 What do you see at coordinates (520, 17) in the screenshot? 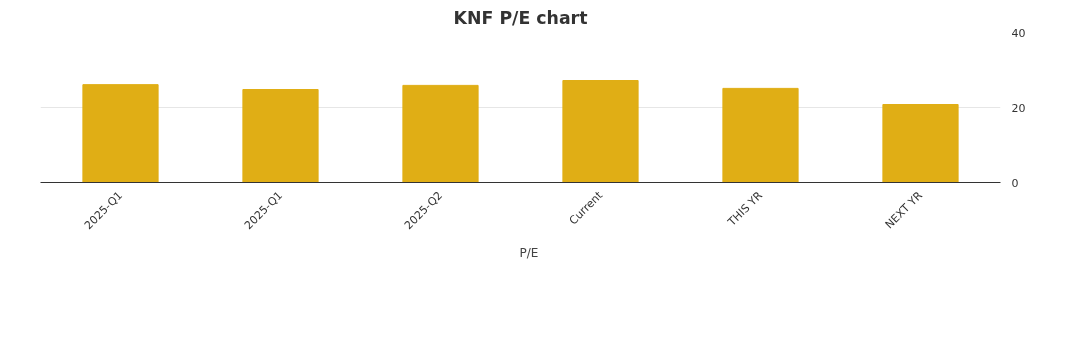
I see `chart-title: KNF P/E chart` at bounding box center [520, 17].